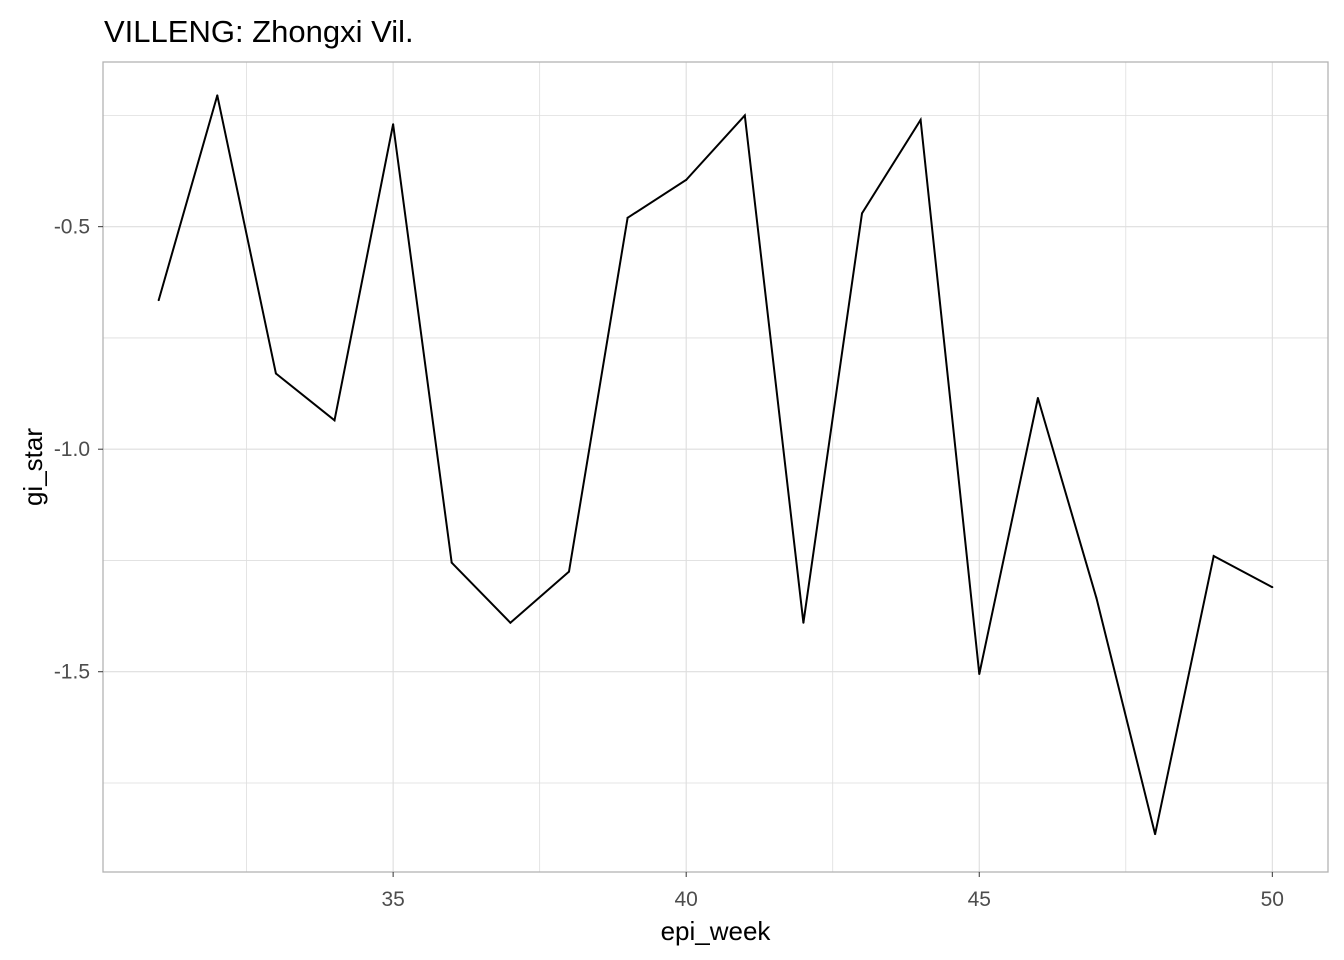  Describe the element at coordinates (1272, 899) in the screenshot. I see `x-tick-label: 50` at that location.